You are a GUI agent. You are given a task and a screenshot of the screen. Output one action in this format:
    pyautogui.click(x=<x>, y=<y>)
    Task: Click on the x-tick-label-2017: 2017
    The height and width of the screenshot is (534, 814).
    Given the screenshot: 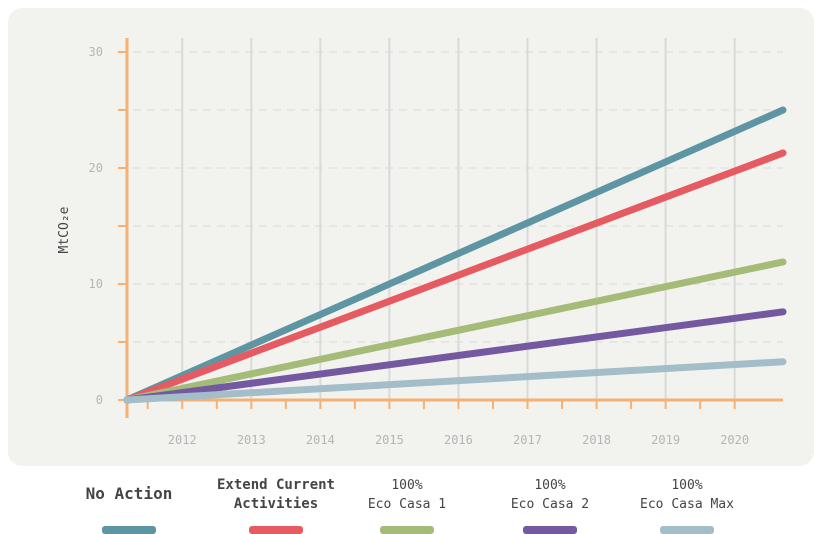 What is the action you would take?
    pyautogui.click(x=527, y=440)
    